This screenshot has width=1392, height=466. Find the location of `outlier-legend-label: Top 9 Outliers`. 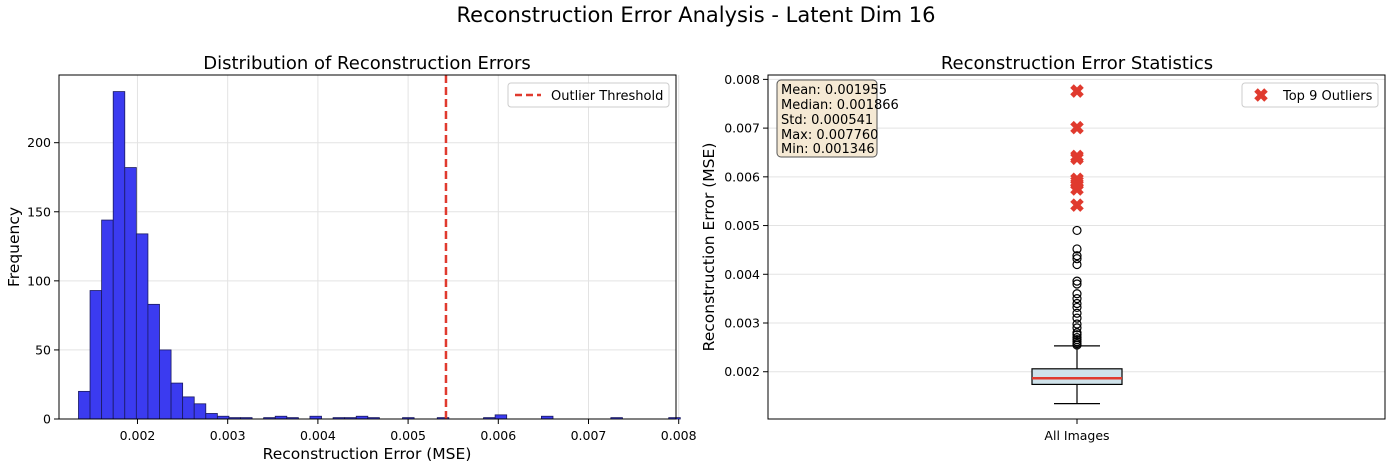

outlier-legend-label: Top 9 Outliers is located at coordinates (1327, 96).